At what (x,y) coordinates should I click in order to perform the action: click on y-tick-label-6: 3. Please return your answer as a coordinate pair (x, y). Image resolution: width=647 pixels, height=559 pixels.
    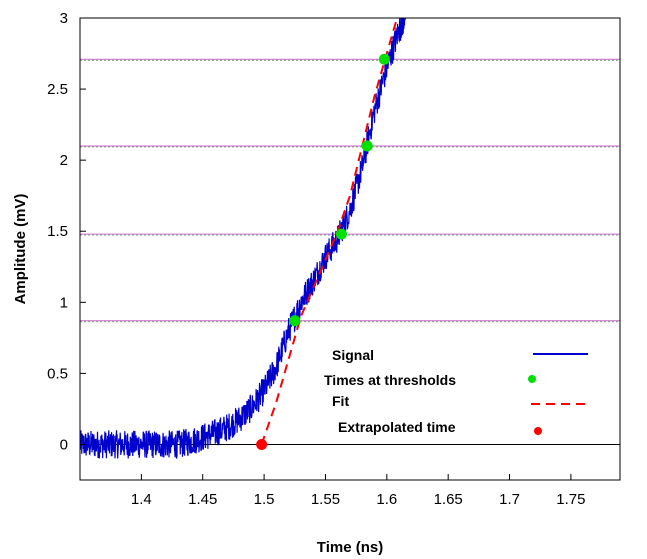
    Looking at the image, I should click on (64, 18).